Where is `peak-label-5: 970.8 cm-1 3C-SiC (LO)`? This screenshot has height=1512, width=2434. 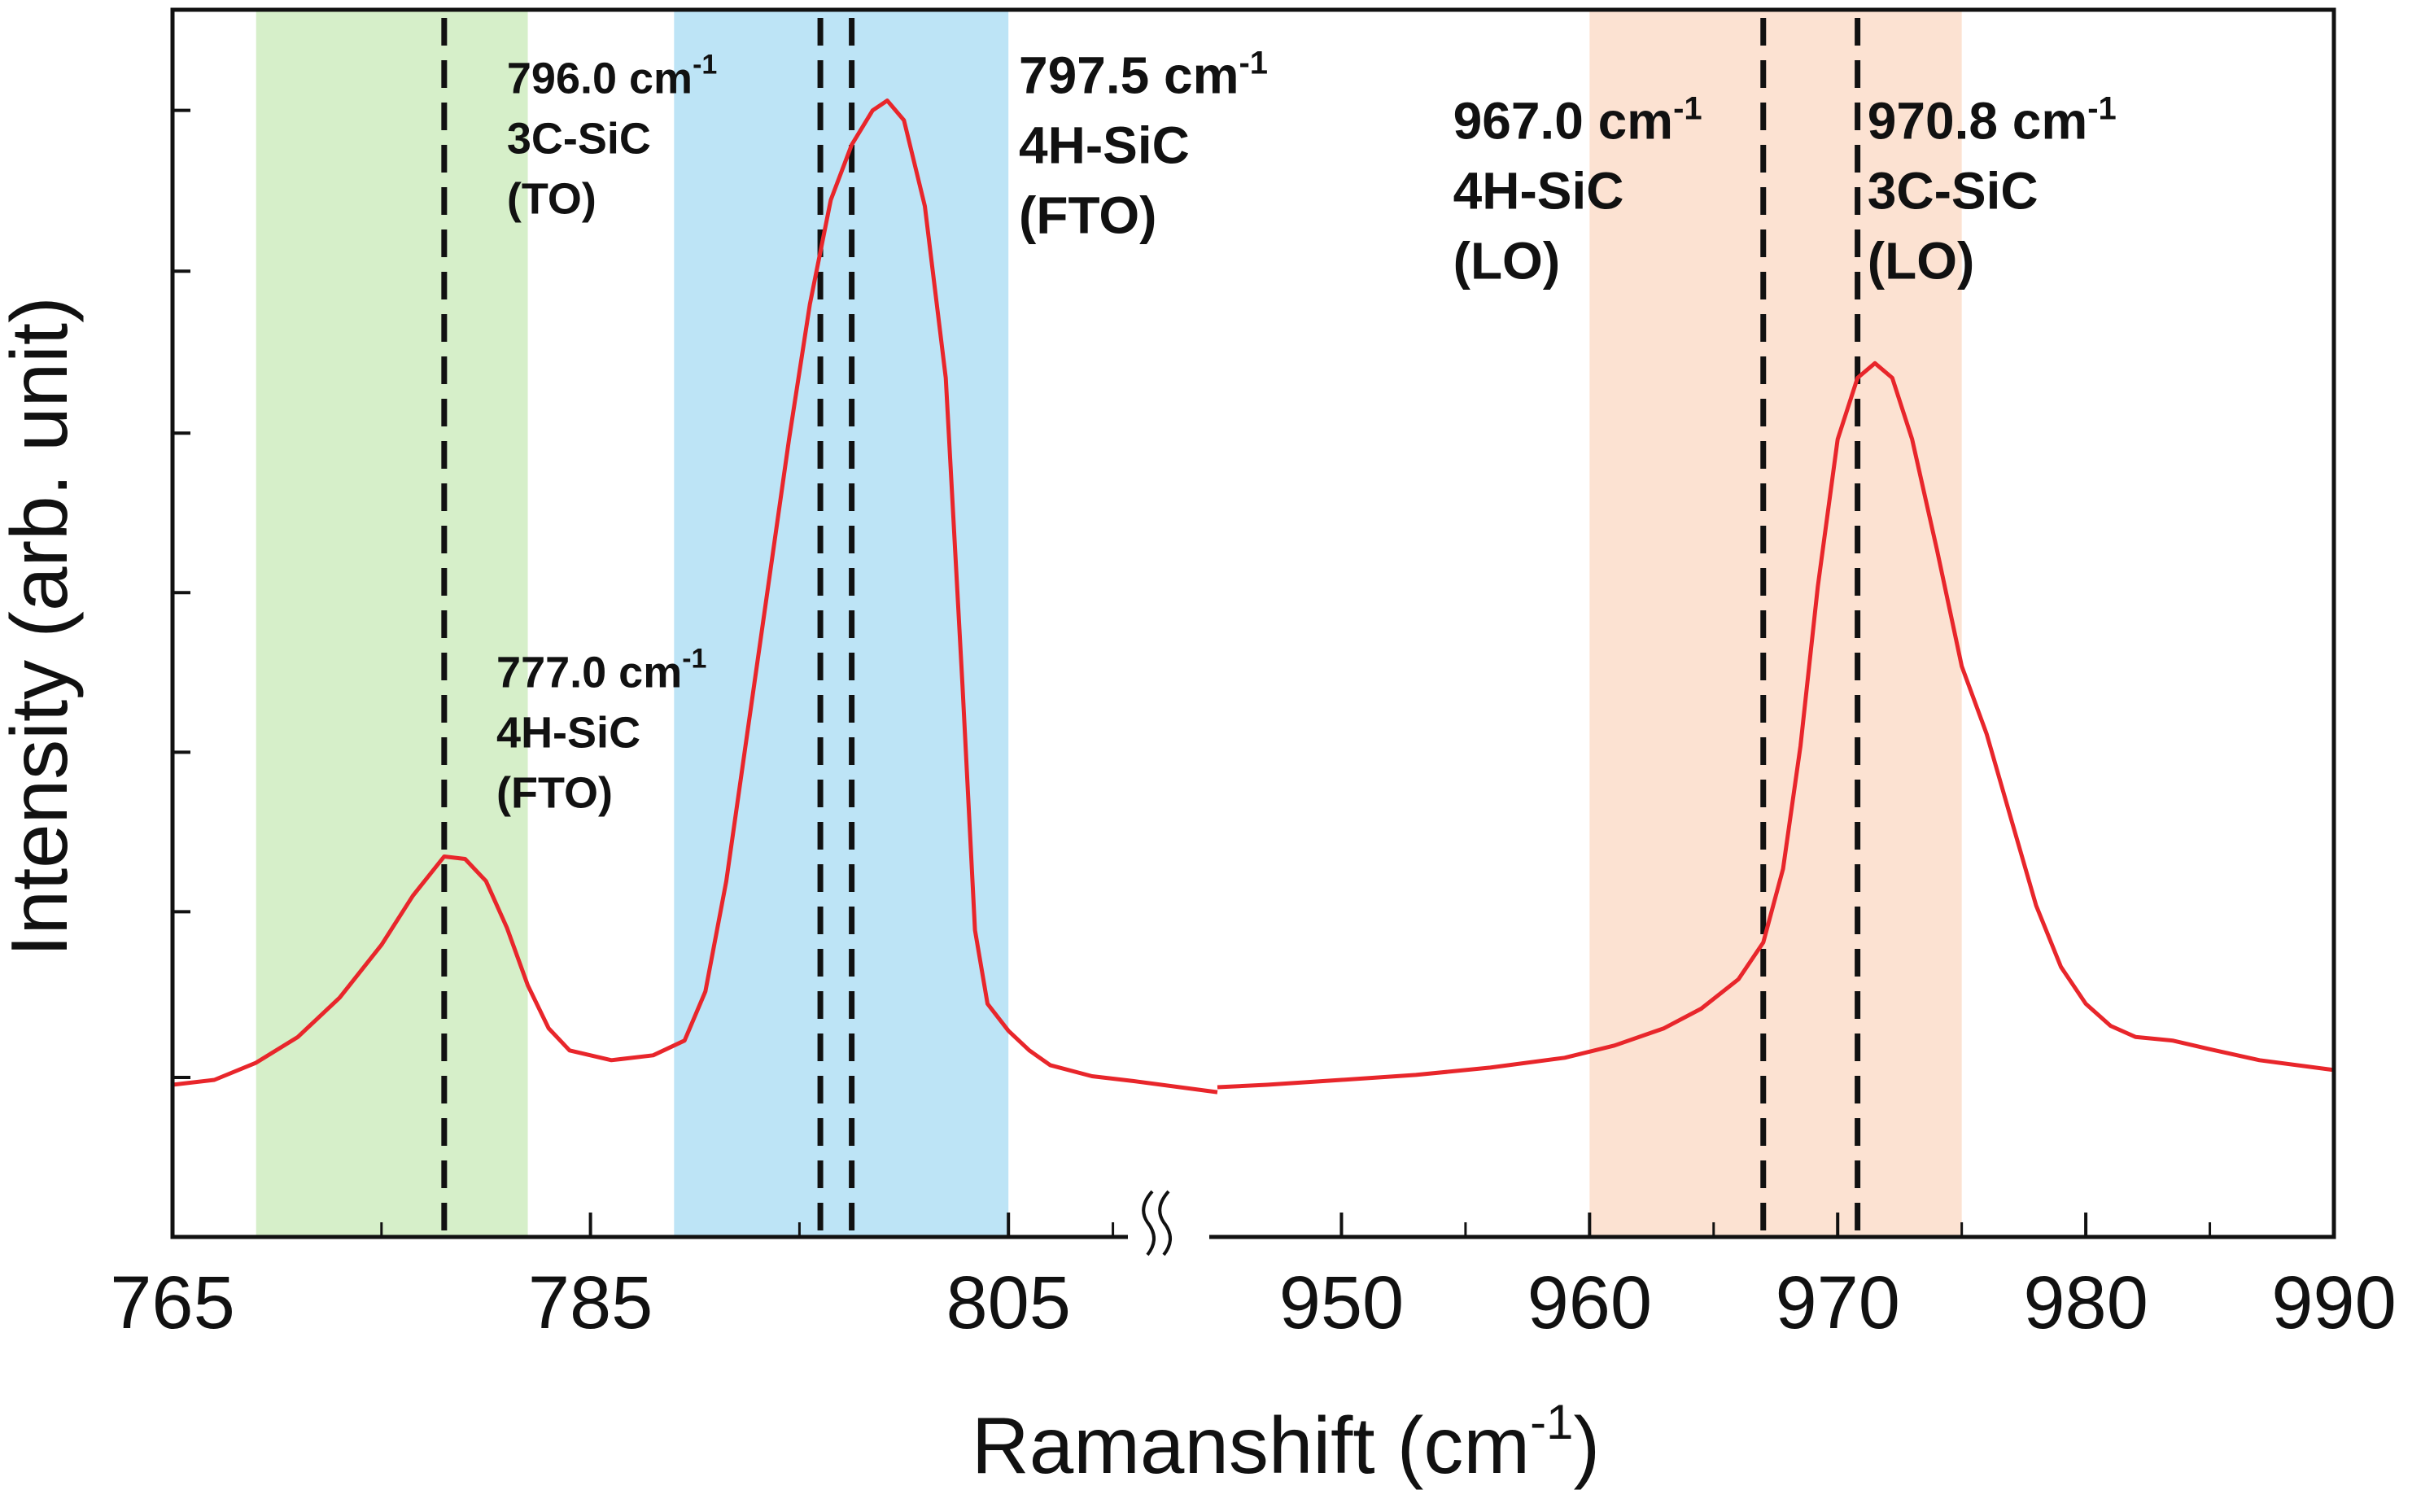
peak-label-5: 970.8 cm-1 3C-SiC (LO) is located at coordinates (1993, 190).